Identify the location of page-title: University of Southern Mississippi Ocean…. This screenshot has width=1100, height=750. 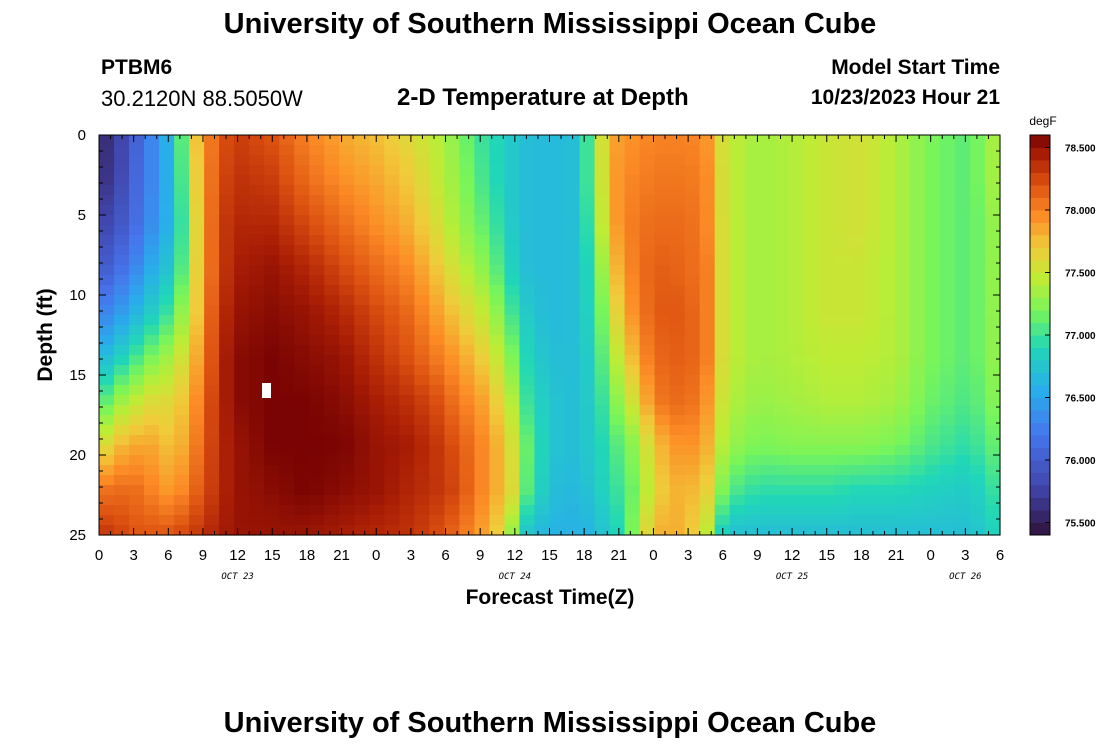
(550, 24).